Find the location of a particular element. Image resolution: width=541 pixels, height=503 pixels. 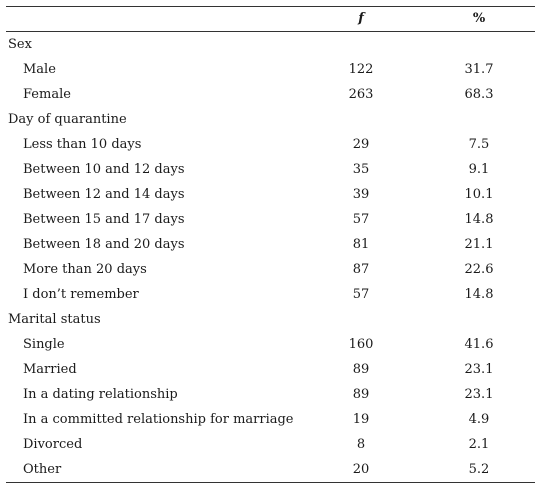

table-row: Between 15 and 17 days 57 14.8 is located at coordinates (270, 219).